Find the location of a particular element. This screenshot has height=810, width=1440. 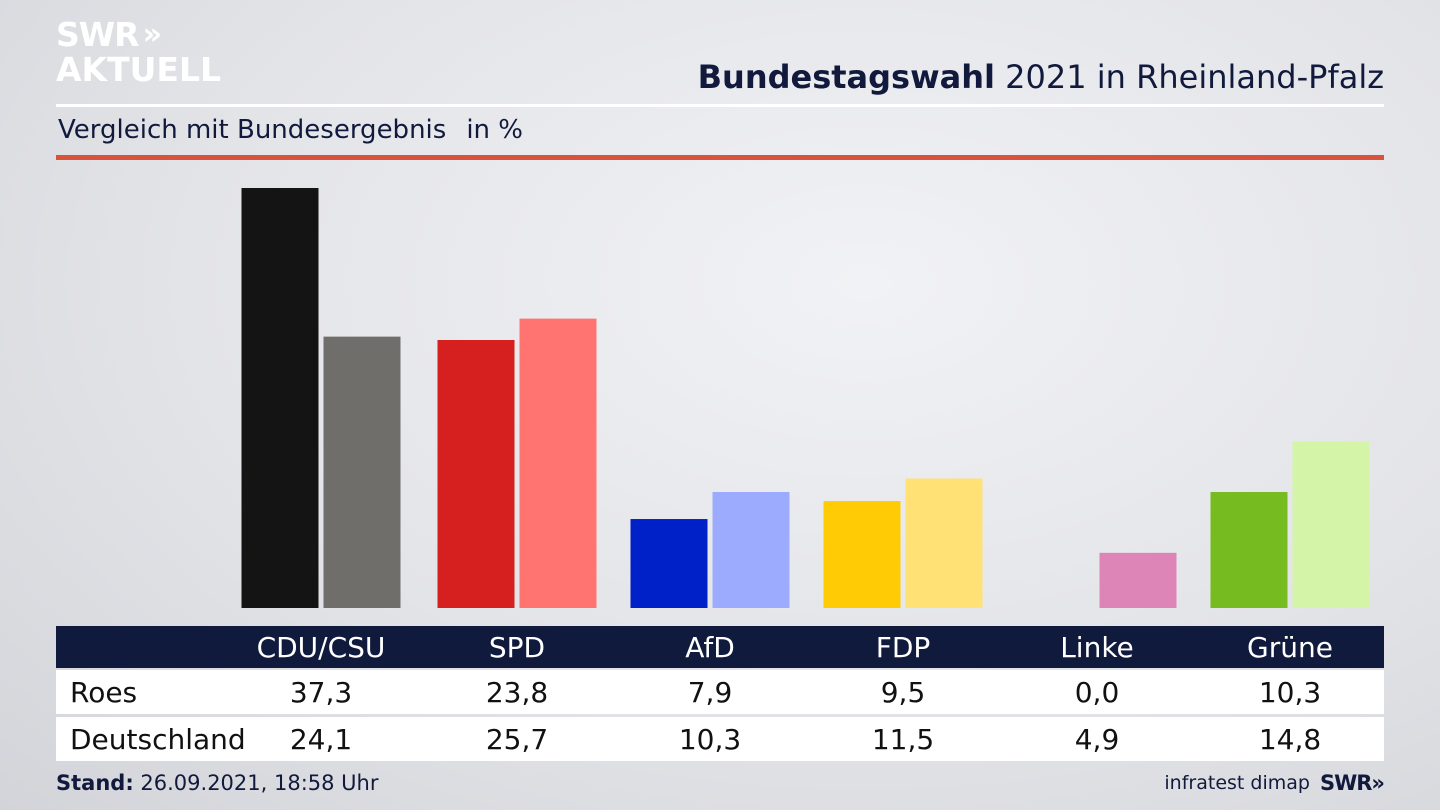

value-cell: 23,8 is located at coordinates (517, 692).